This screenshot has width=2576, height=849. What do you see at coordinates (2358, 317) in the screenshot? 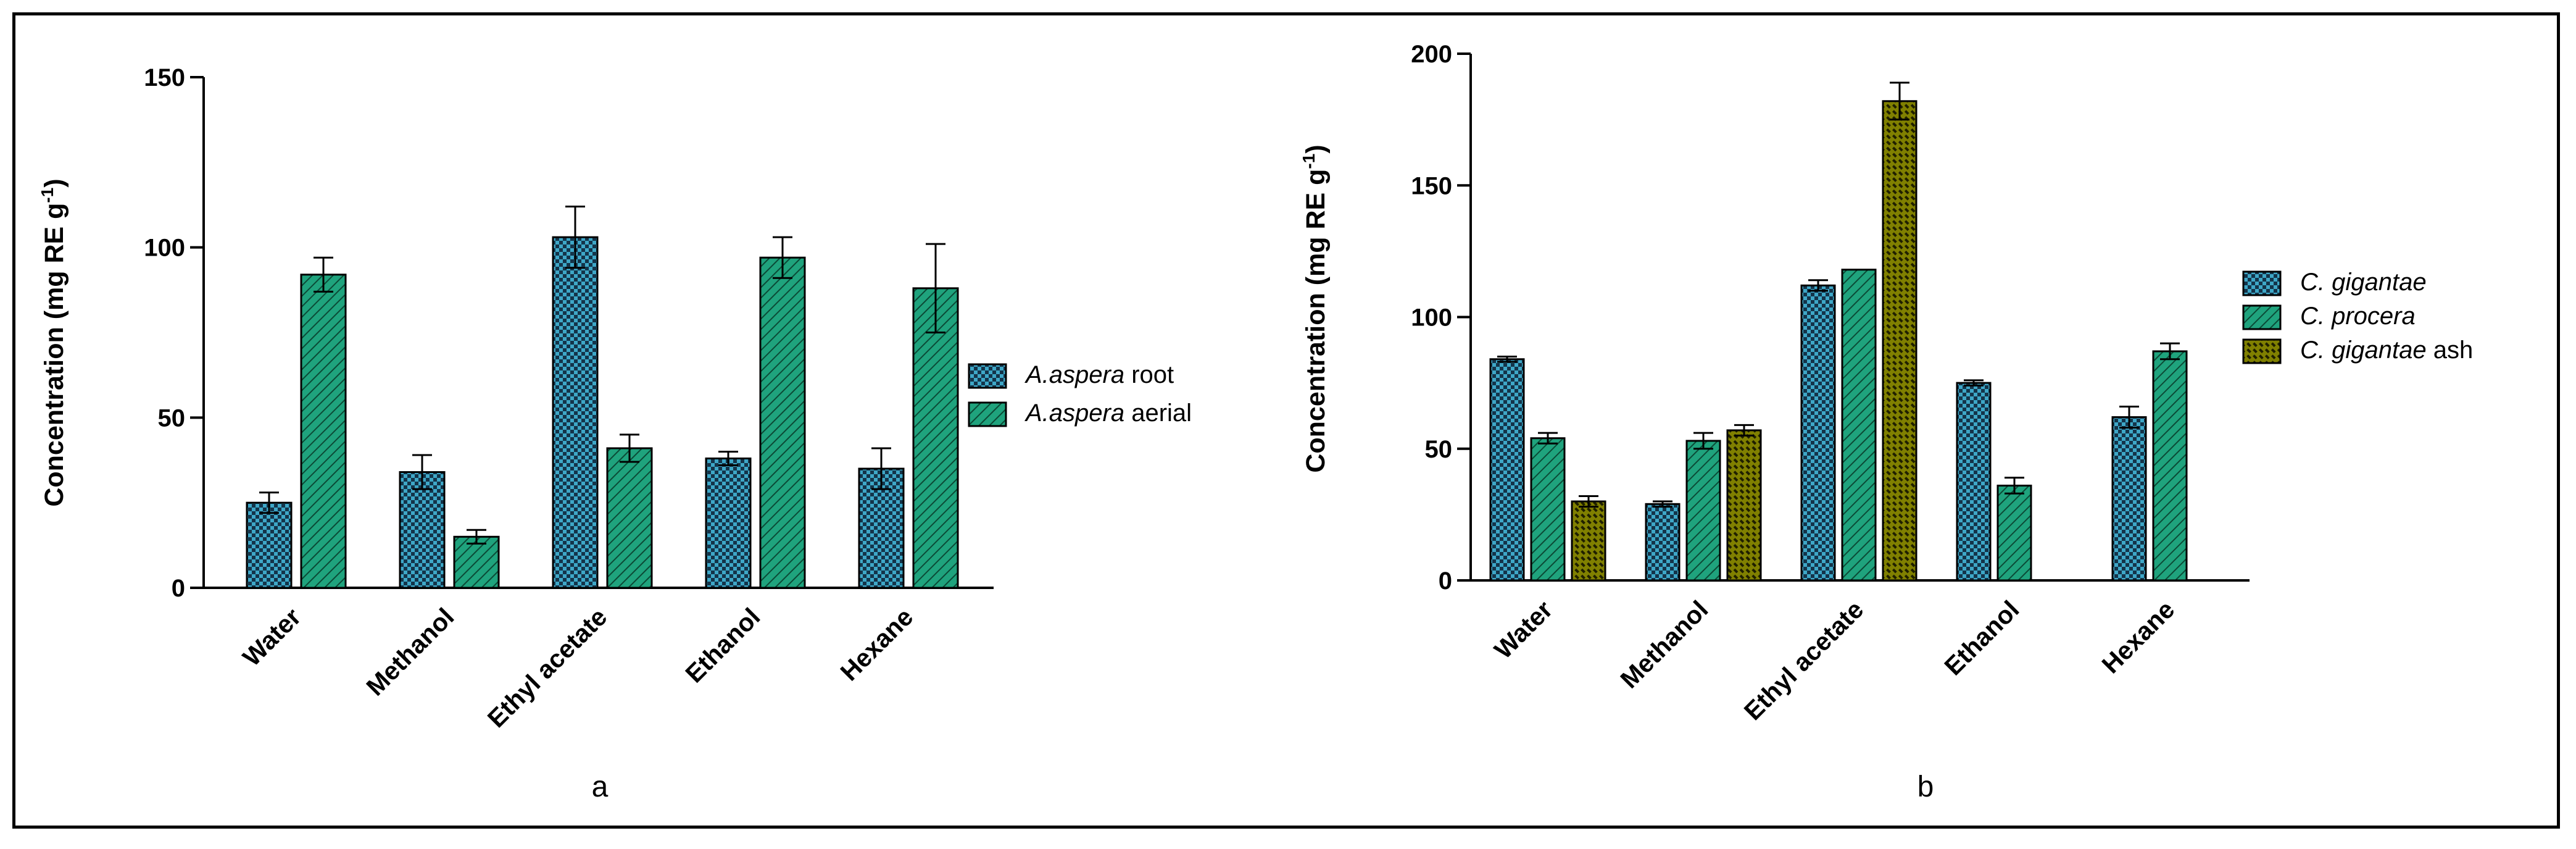
I see `chart-b-legend-label: C. procera` at bounding box center [2358, 317].